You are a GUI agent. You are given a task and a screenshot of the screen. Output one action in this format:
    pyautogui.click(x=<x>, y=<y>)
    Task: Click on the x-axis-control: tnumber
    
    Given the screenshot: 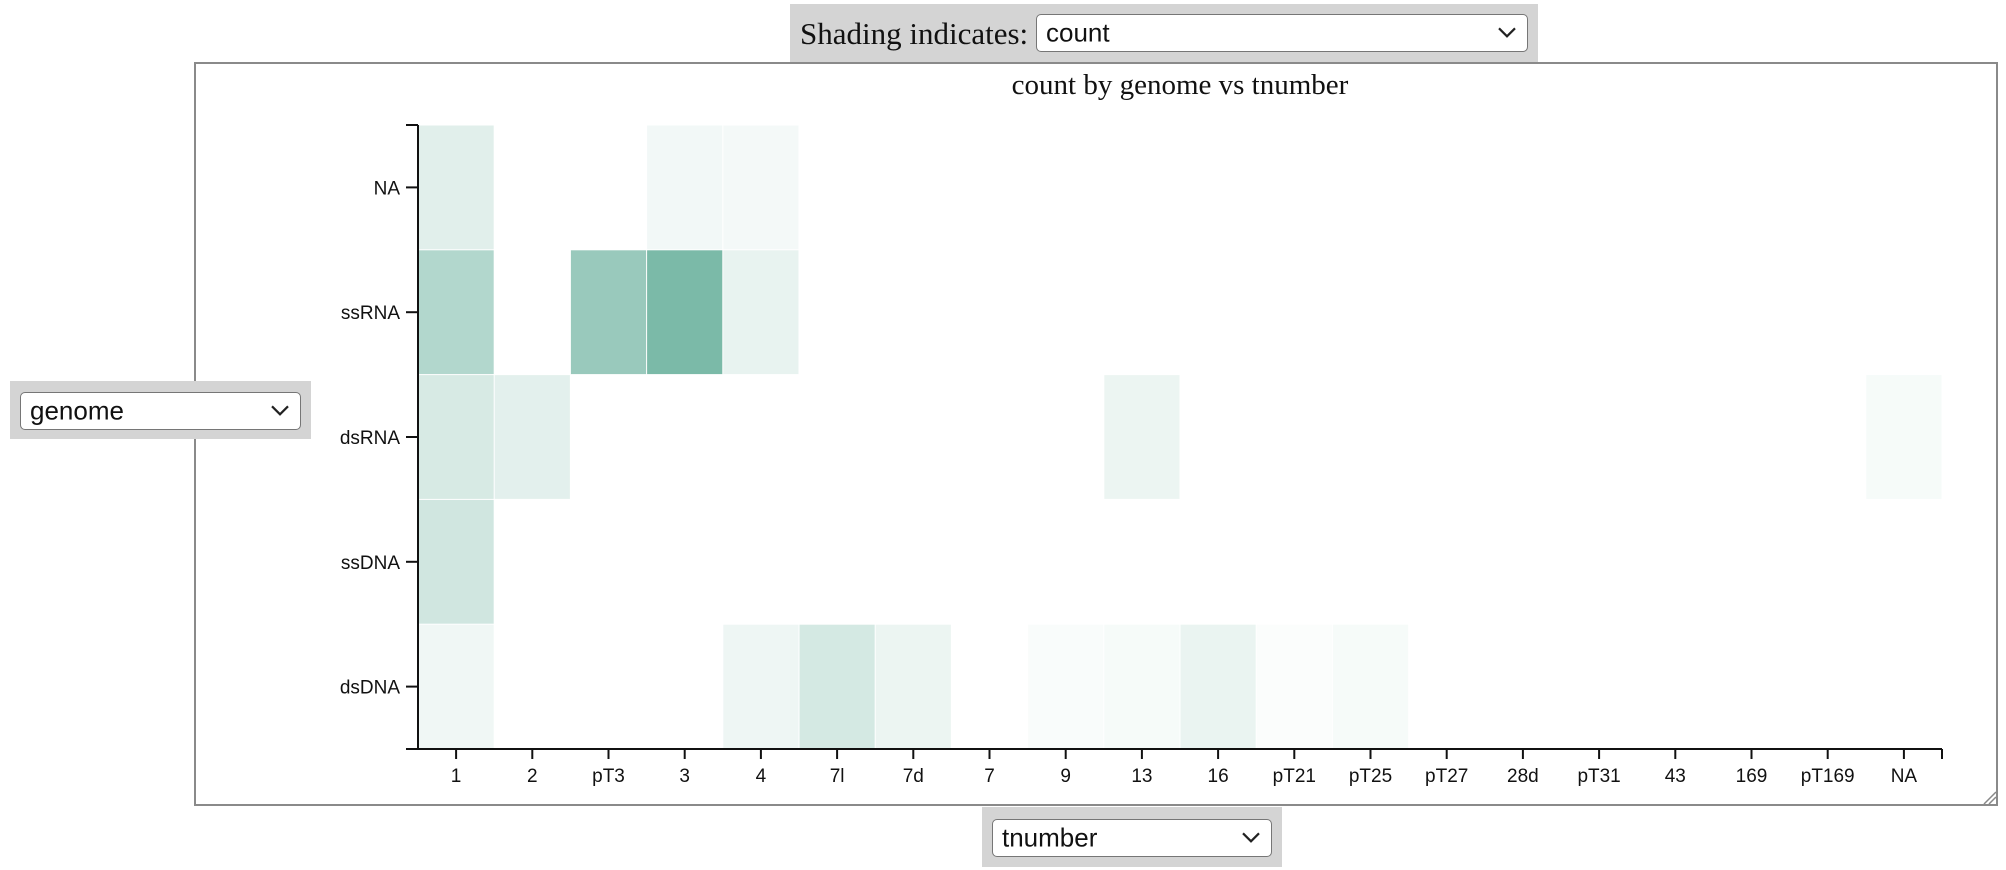 What is the action you would take?
    pyautogui.click(x=1132, y=837)
    